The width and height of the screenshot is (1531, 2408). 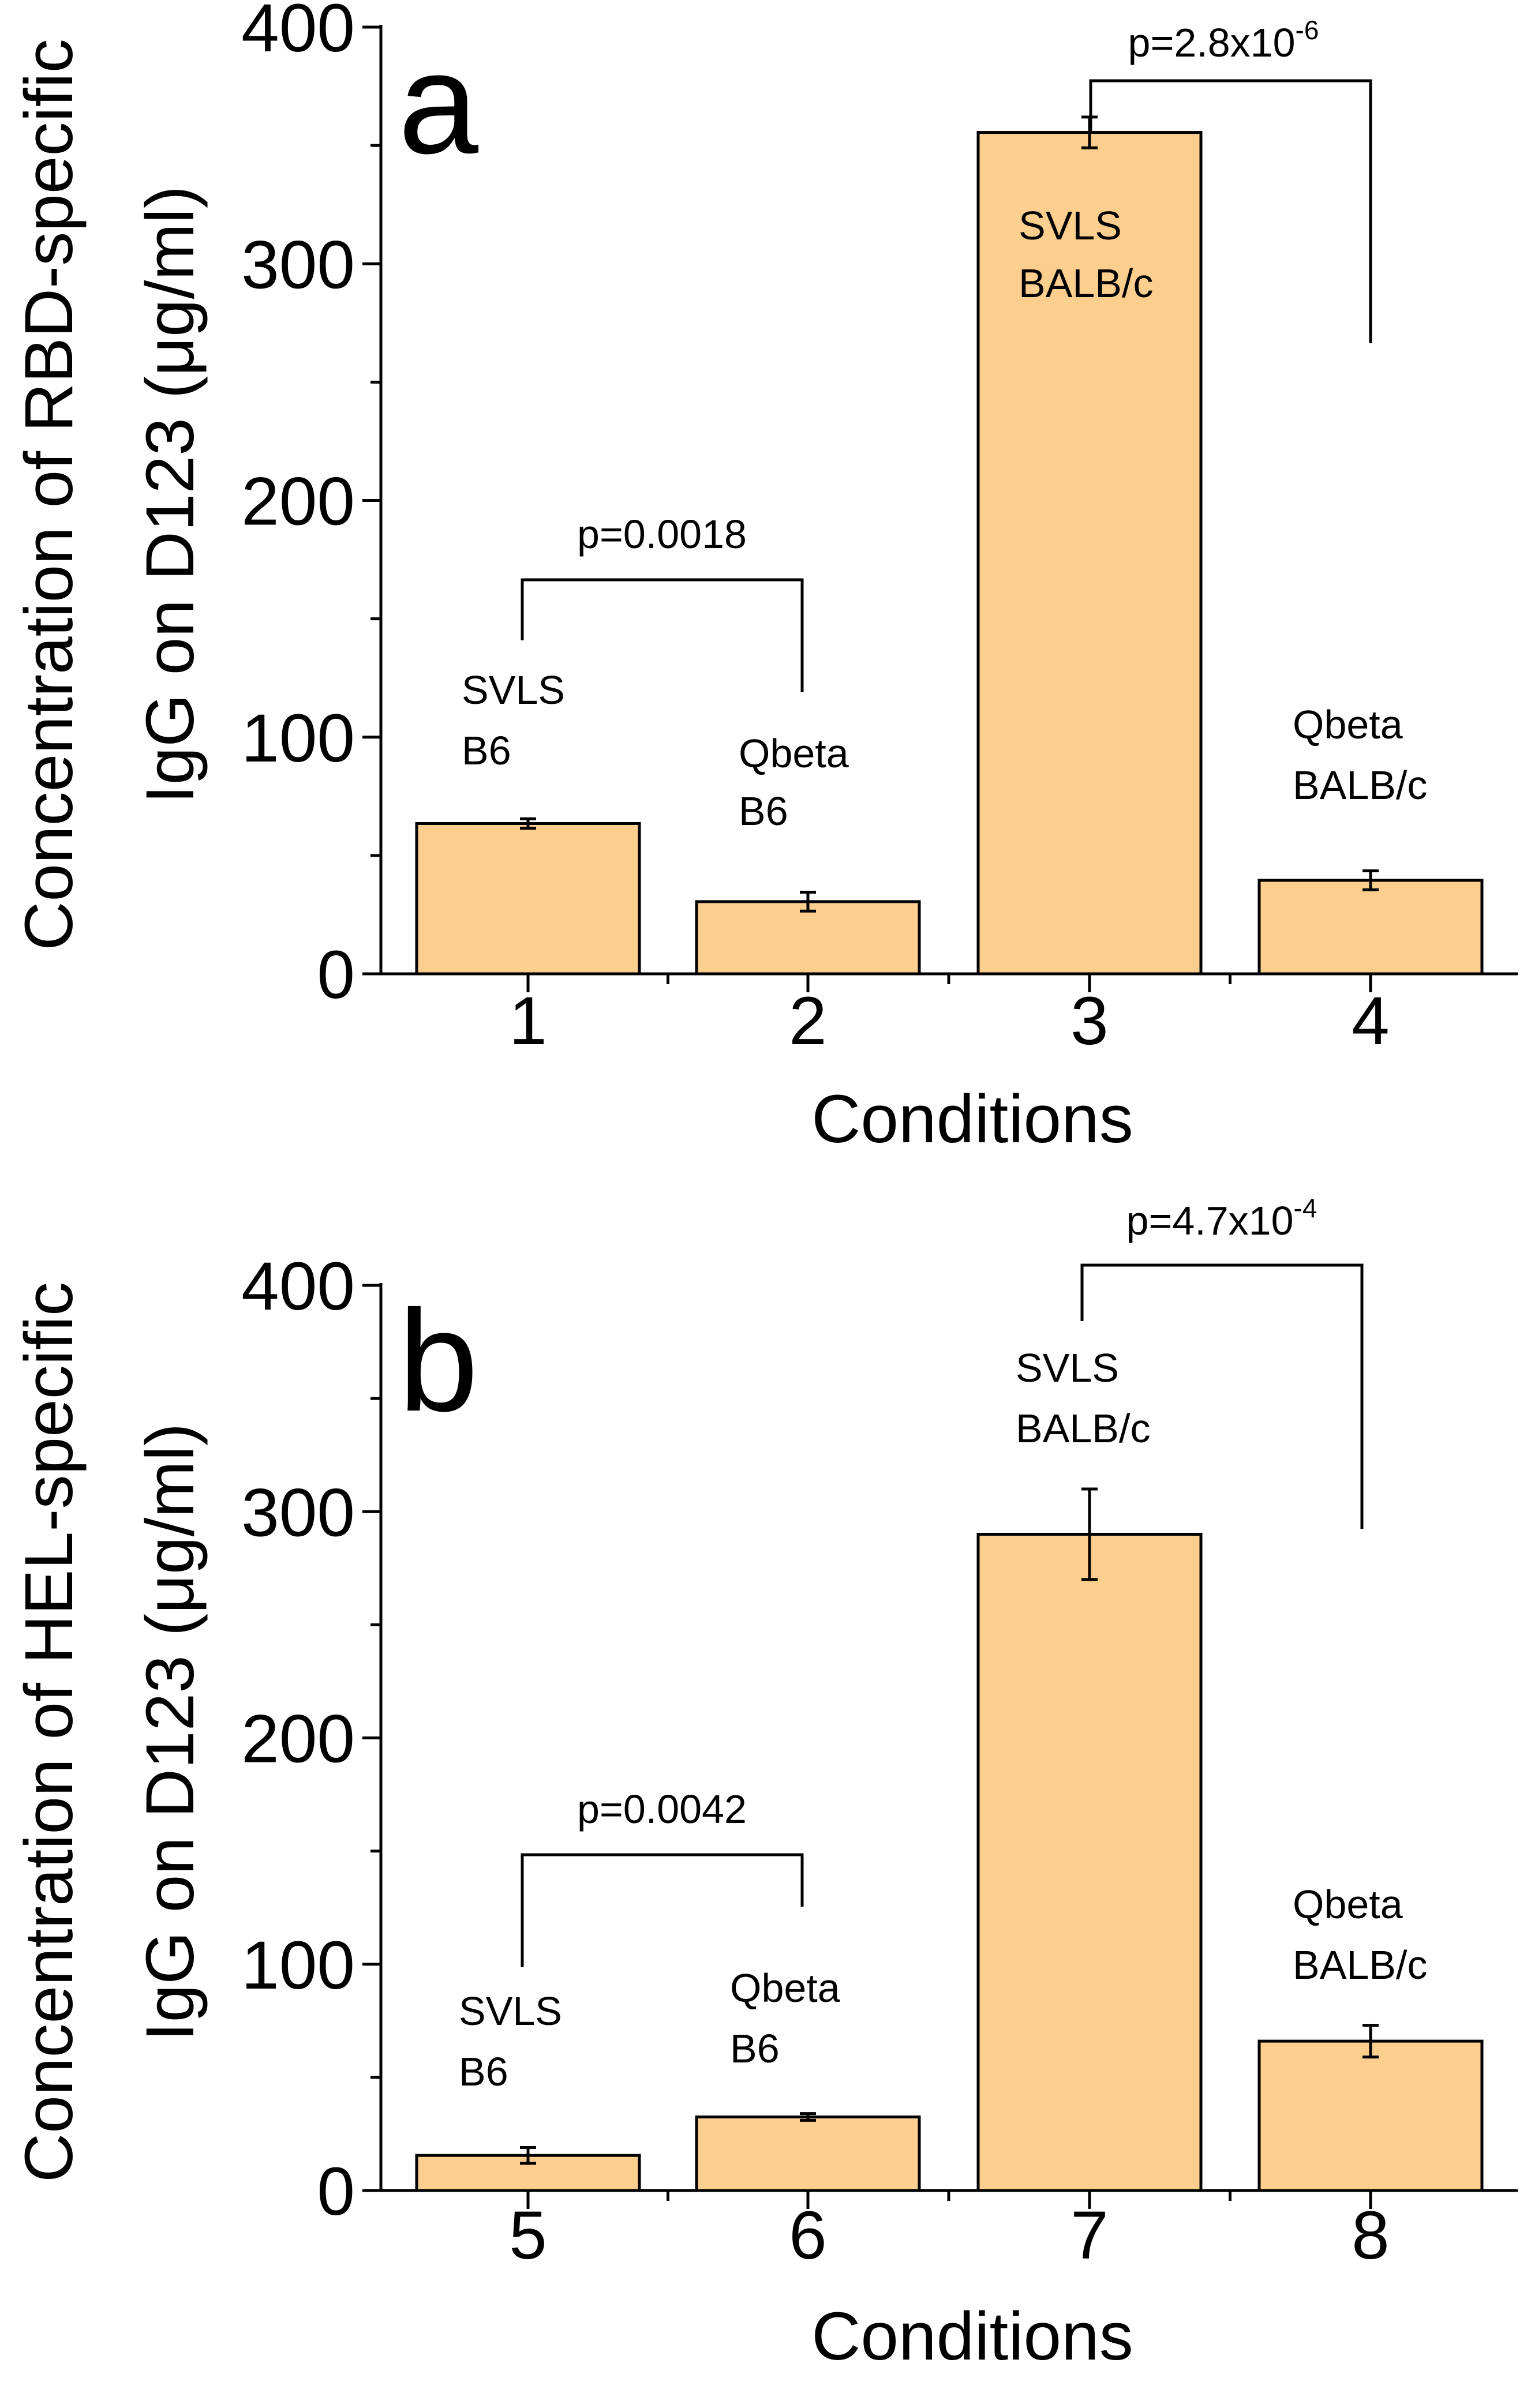 I want to click on x-tick-label: 1, so click(x=528, y=1021).